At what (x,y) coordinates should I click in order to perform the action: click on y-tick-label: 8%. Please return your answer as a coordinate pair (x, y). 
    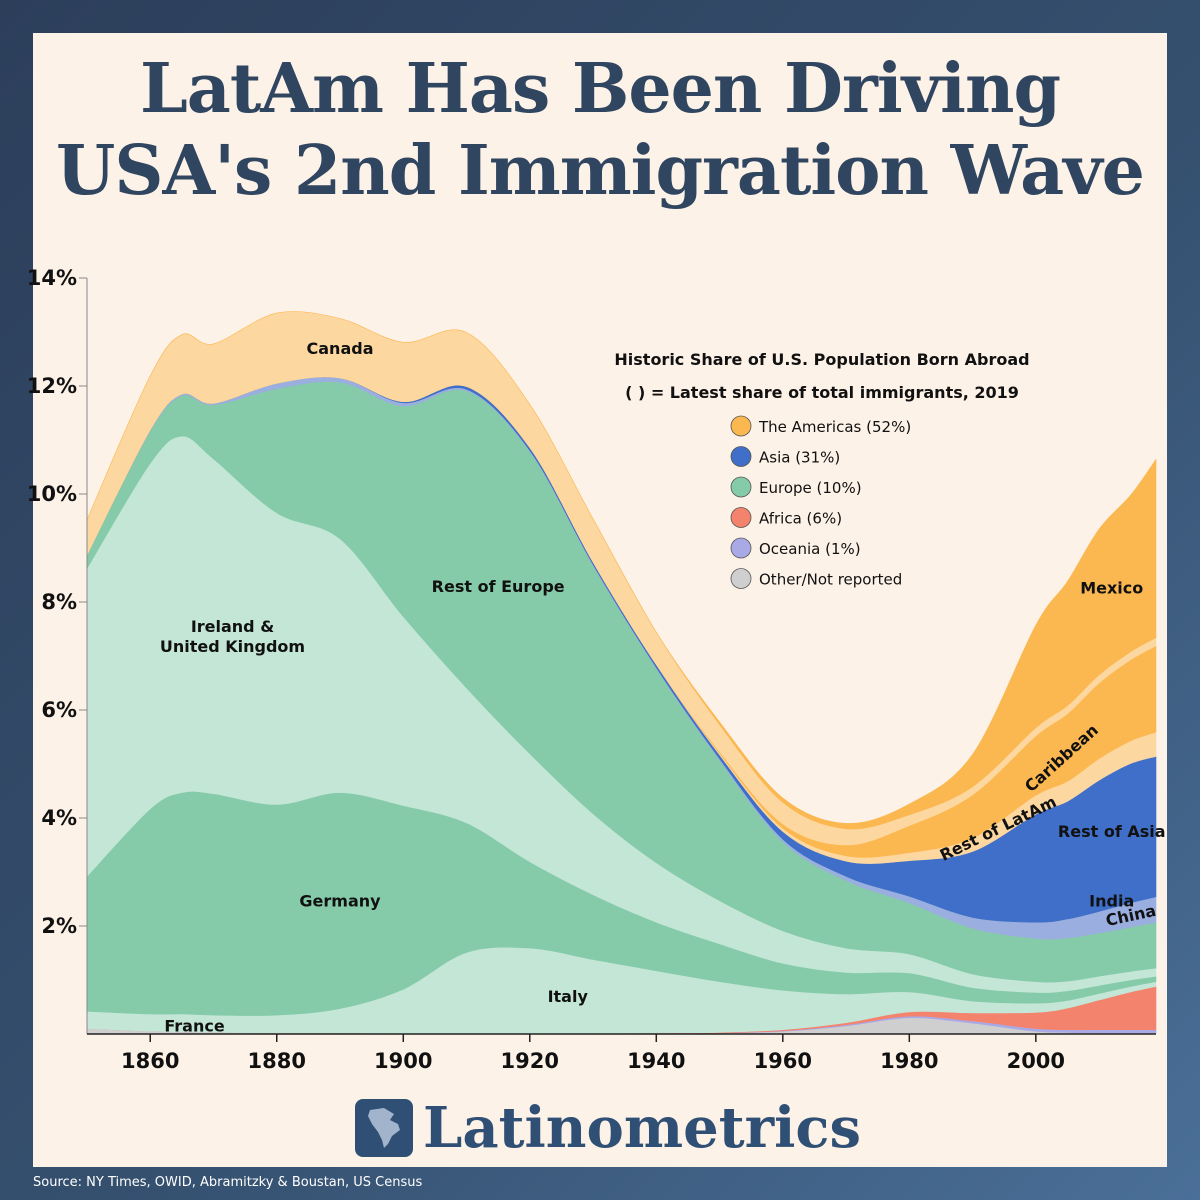
    Looking at the image, I should click on (59, 602).